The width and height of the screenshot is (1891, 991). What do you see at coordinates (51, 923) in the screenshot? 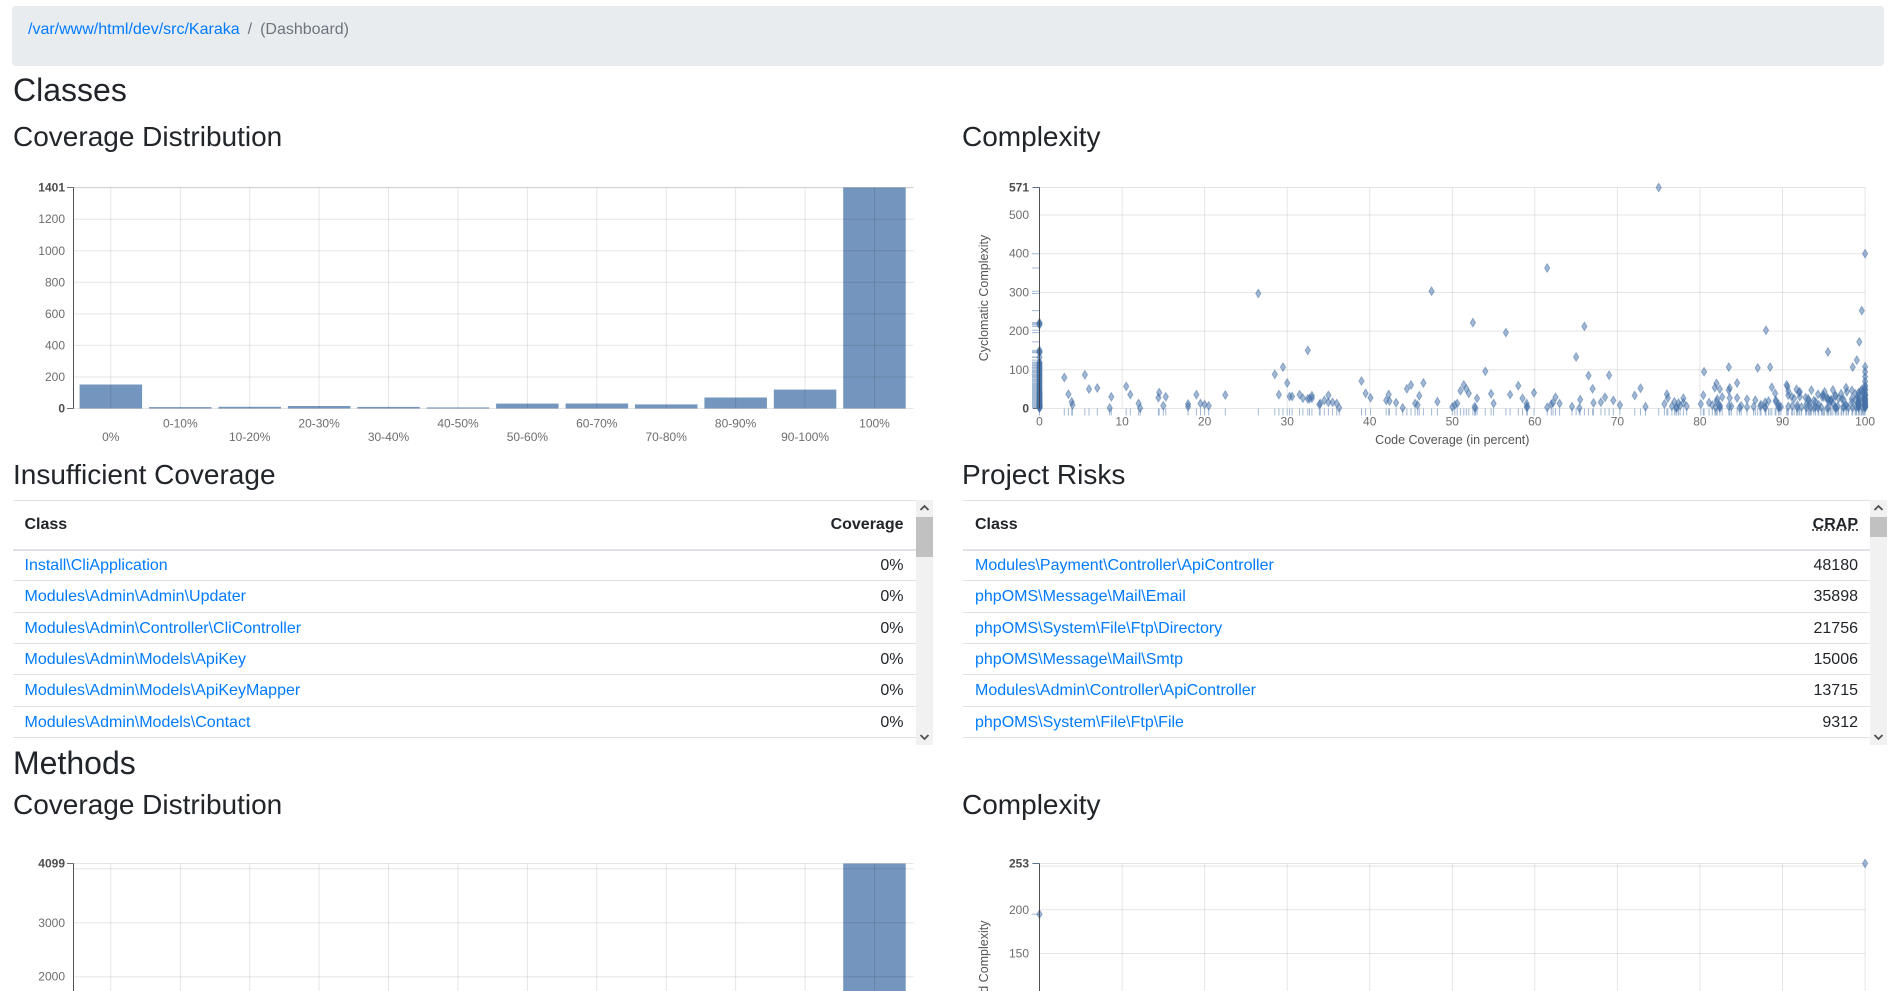
I see `svg-text: 3000` at bounding box center [51, 923].